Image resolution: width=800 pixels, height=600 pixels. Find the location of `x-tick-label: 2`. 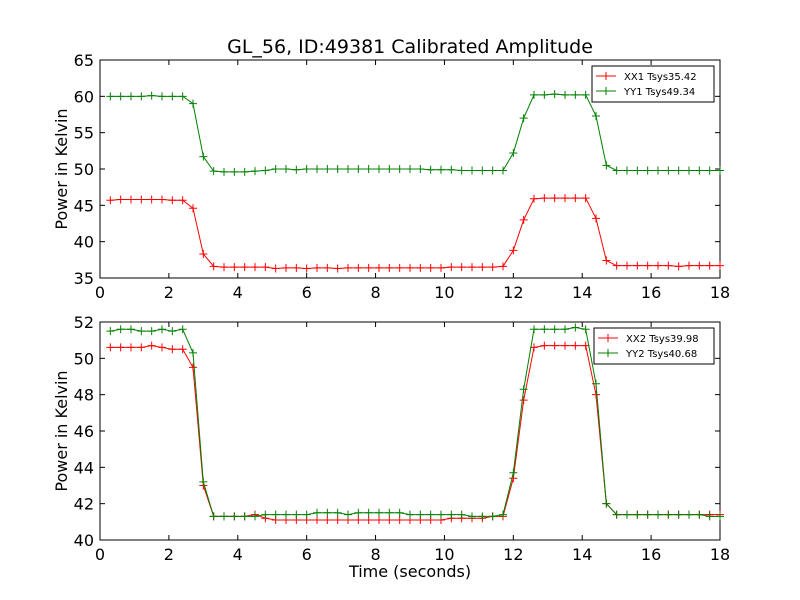

x-tick-label: 2 is located at coordinates (169, 292).